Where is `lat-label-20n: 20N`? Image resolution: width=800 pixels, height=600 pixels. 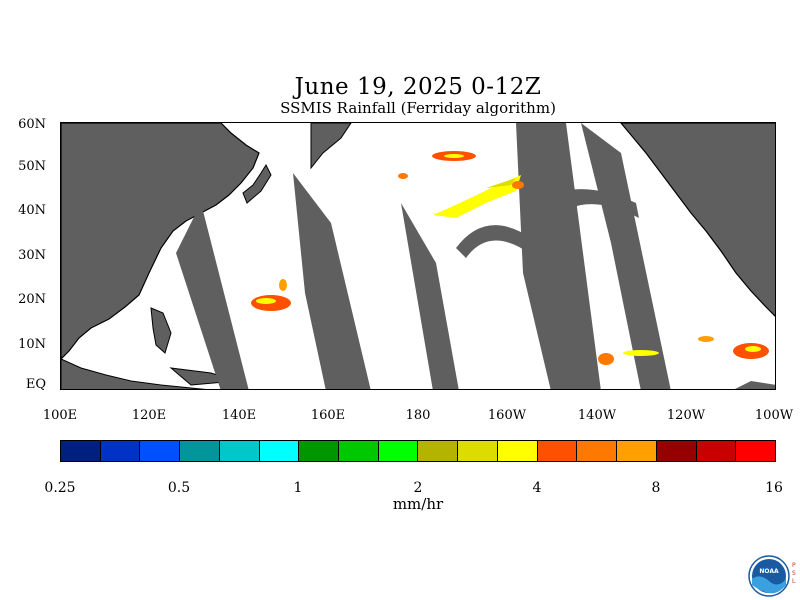 lat-label-20n: 20N is located at coordinates (32, 299).